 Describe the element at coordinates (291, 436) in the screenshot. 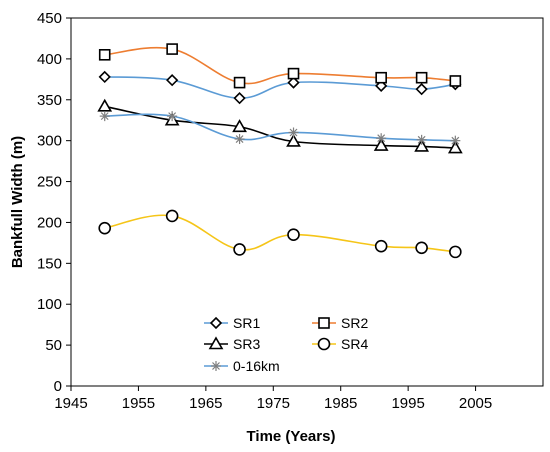

I see `x-axis-title: Time (Years)` at that location.